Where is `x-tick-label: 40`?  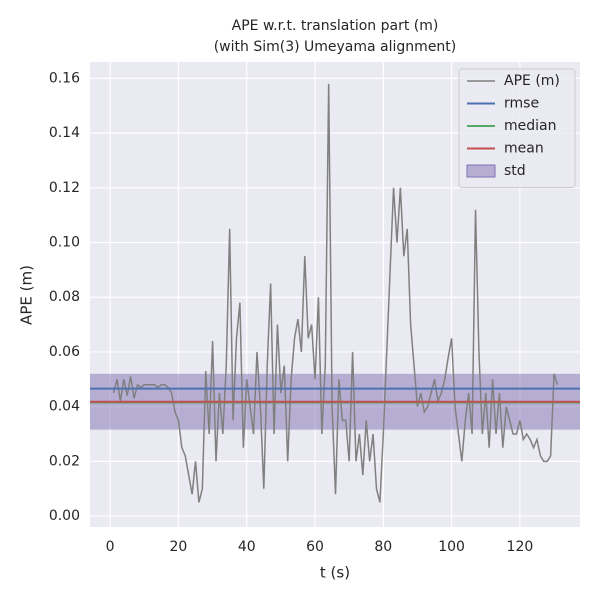 x-tick-label: 40 is located at coordinates (247, 547).